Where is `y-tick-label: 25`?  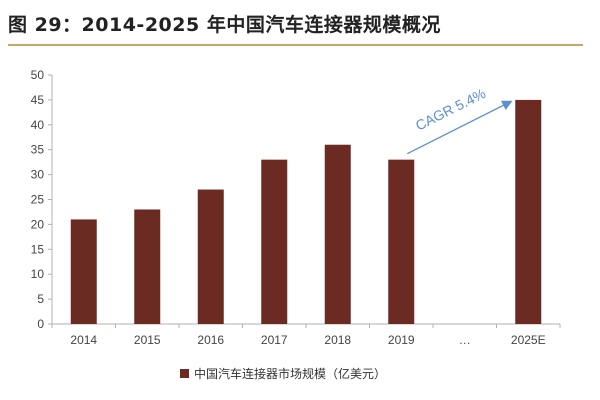 y-tick-label: 25 is located at coordinates (38, 200).